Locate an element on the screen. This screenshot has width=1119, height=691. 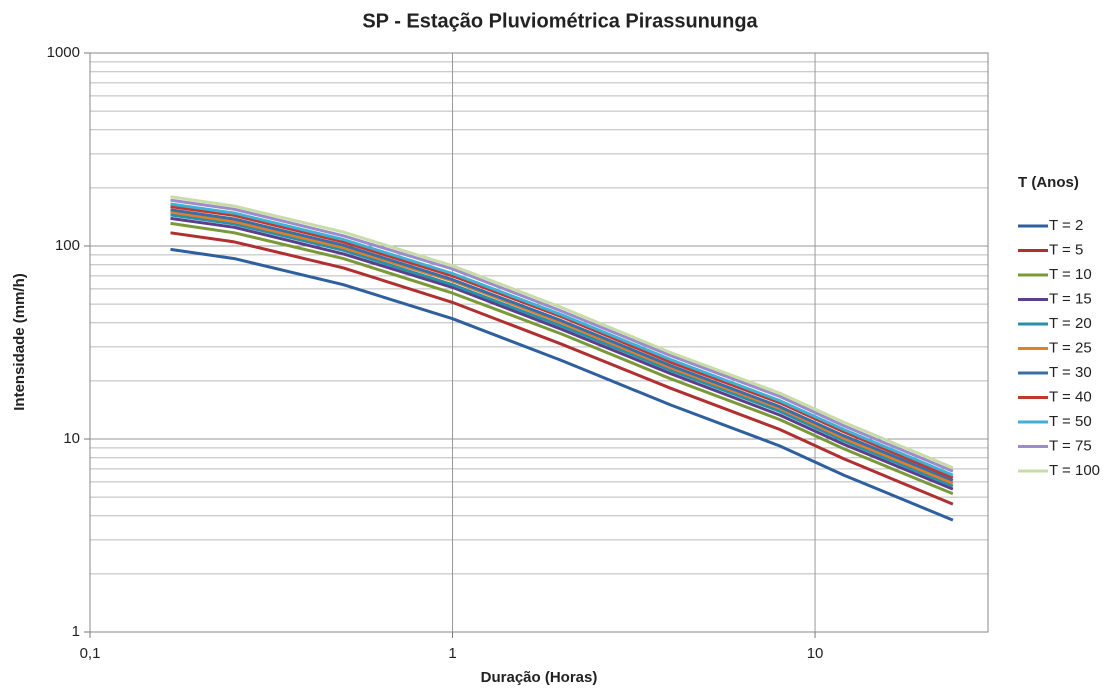
legend-label: T = 2 is located at coordinates (1066, 225).